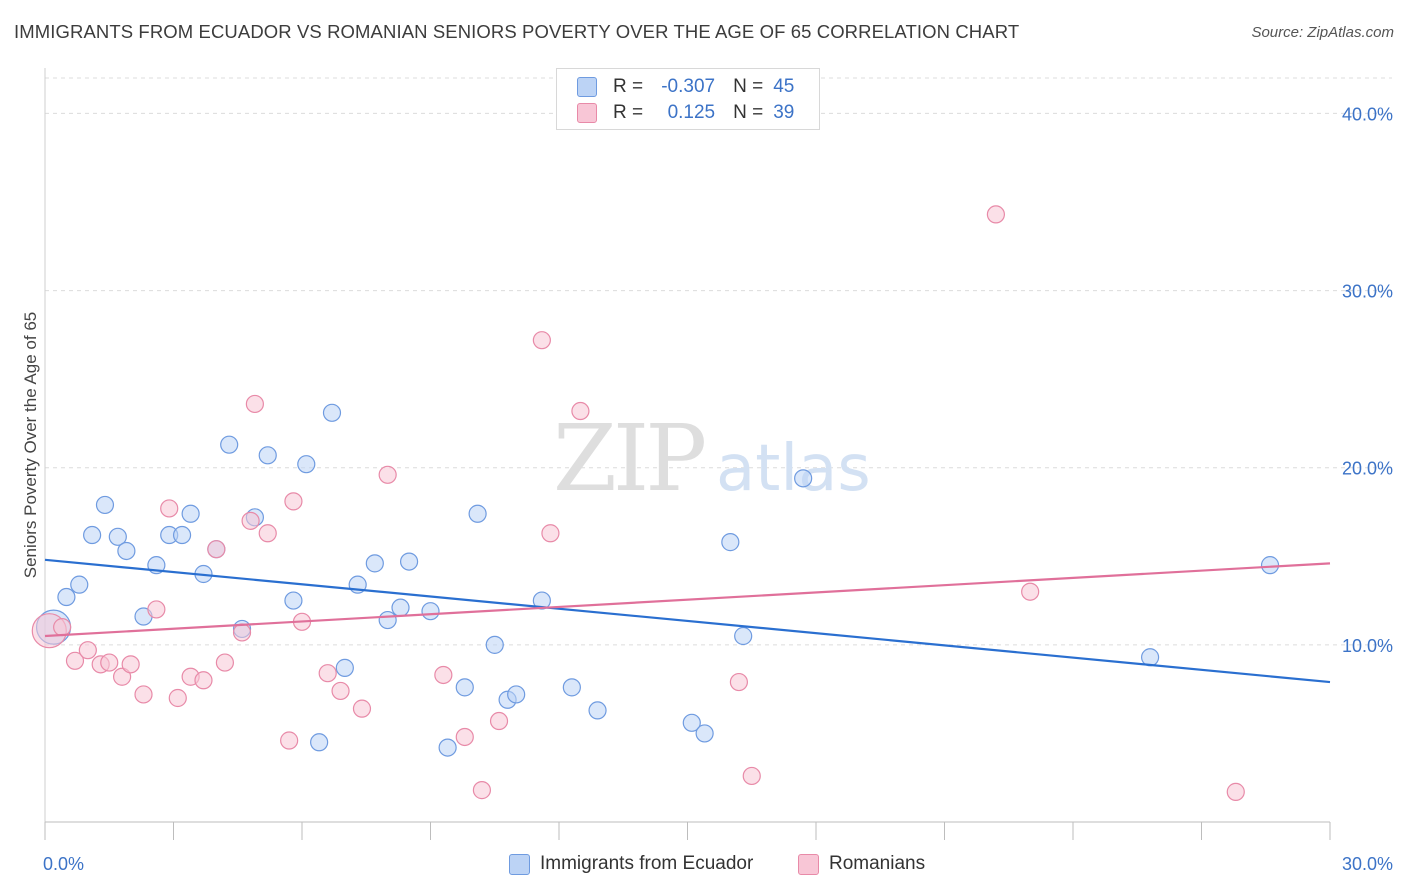  Describe the element at coordinates (587, 87) in the screenshot. I see `legend-swatch-blue` at that location.